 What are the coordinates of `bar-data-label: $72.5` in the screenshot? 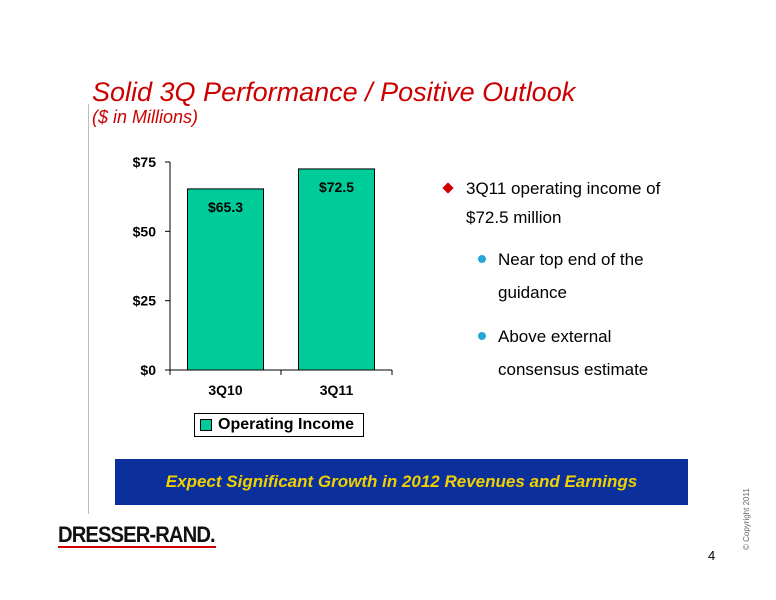 It's located at (336, 187).